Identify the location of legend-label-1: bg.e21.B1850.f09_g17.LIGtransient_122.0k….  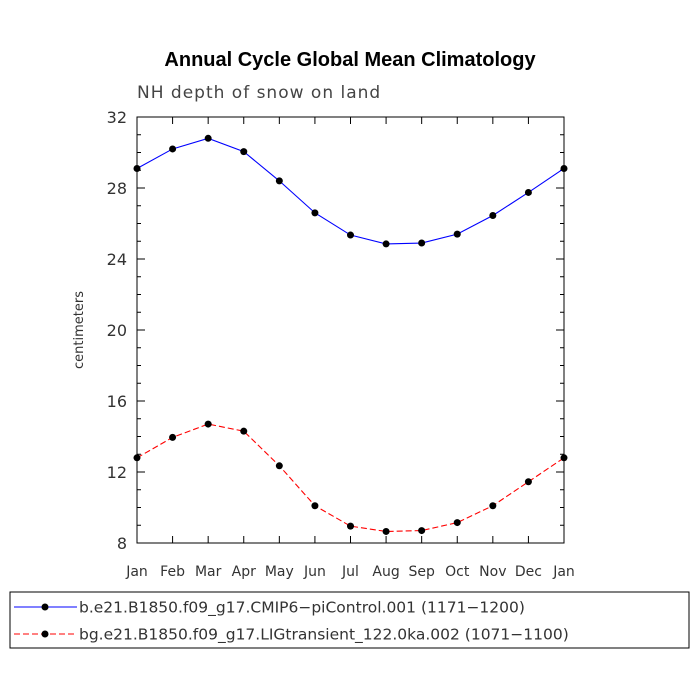
(324, 635).